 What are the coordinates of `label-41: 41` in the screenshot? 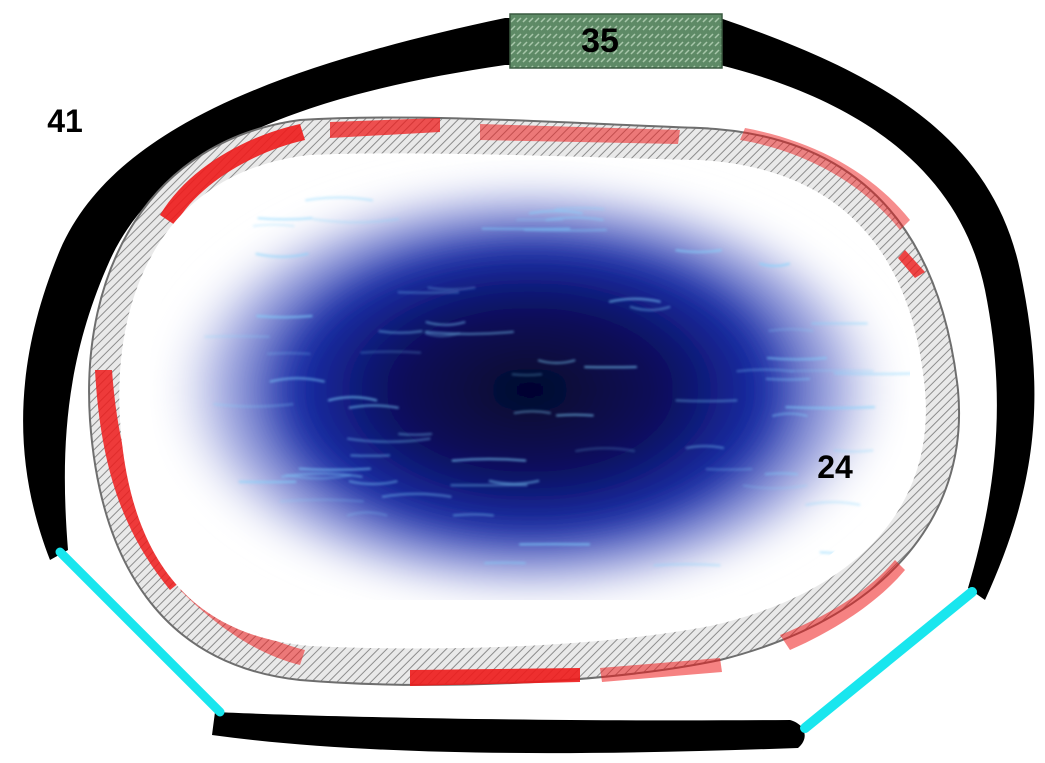 It's located at (65, 121).